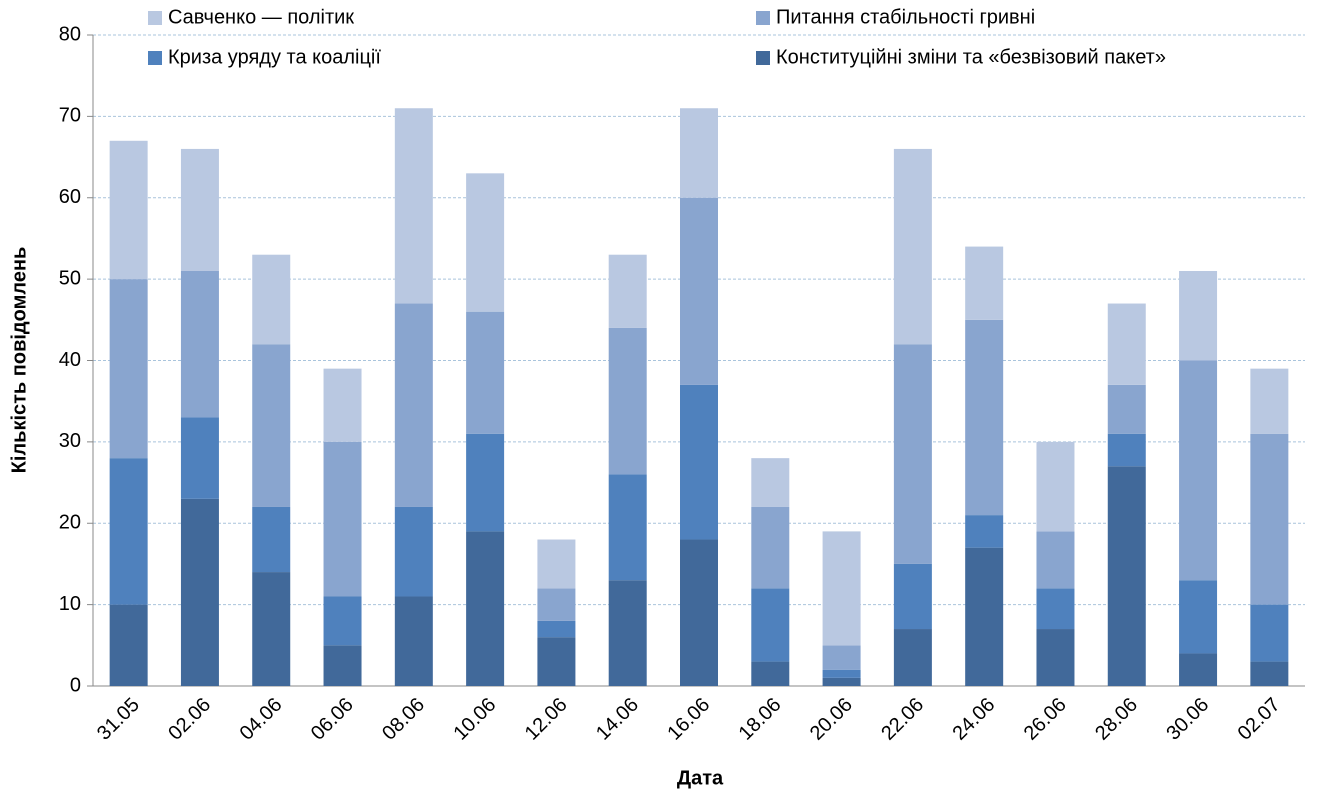 Image resolution: width=1318 pixels, height=796 pixels. I want to click on x-tick-label: 24.06, so click(973, 719).